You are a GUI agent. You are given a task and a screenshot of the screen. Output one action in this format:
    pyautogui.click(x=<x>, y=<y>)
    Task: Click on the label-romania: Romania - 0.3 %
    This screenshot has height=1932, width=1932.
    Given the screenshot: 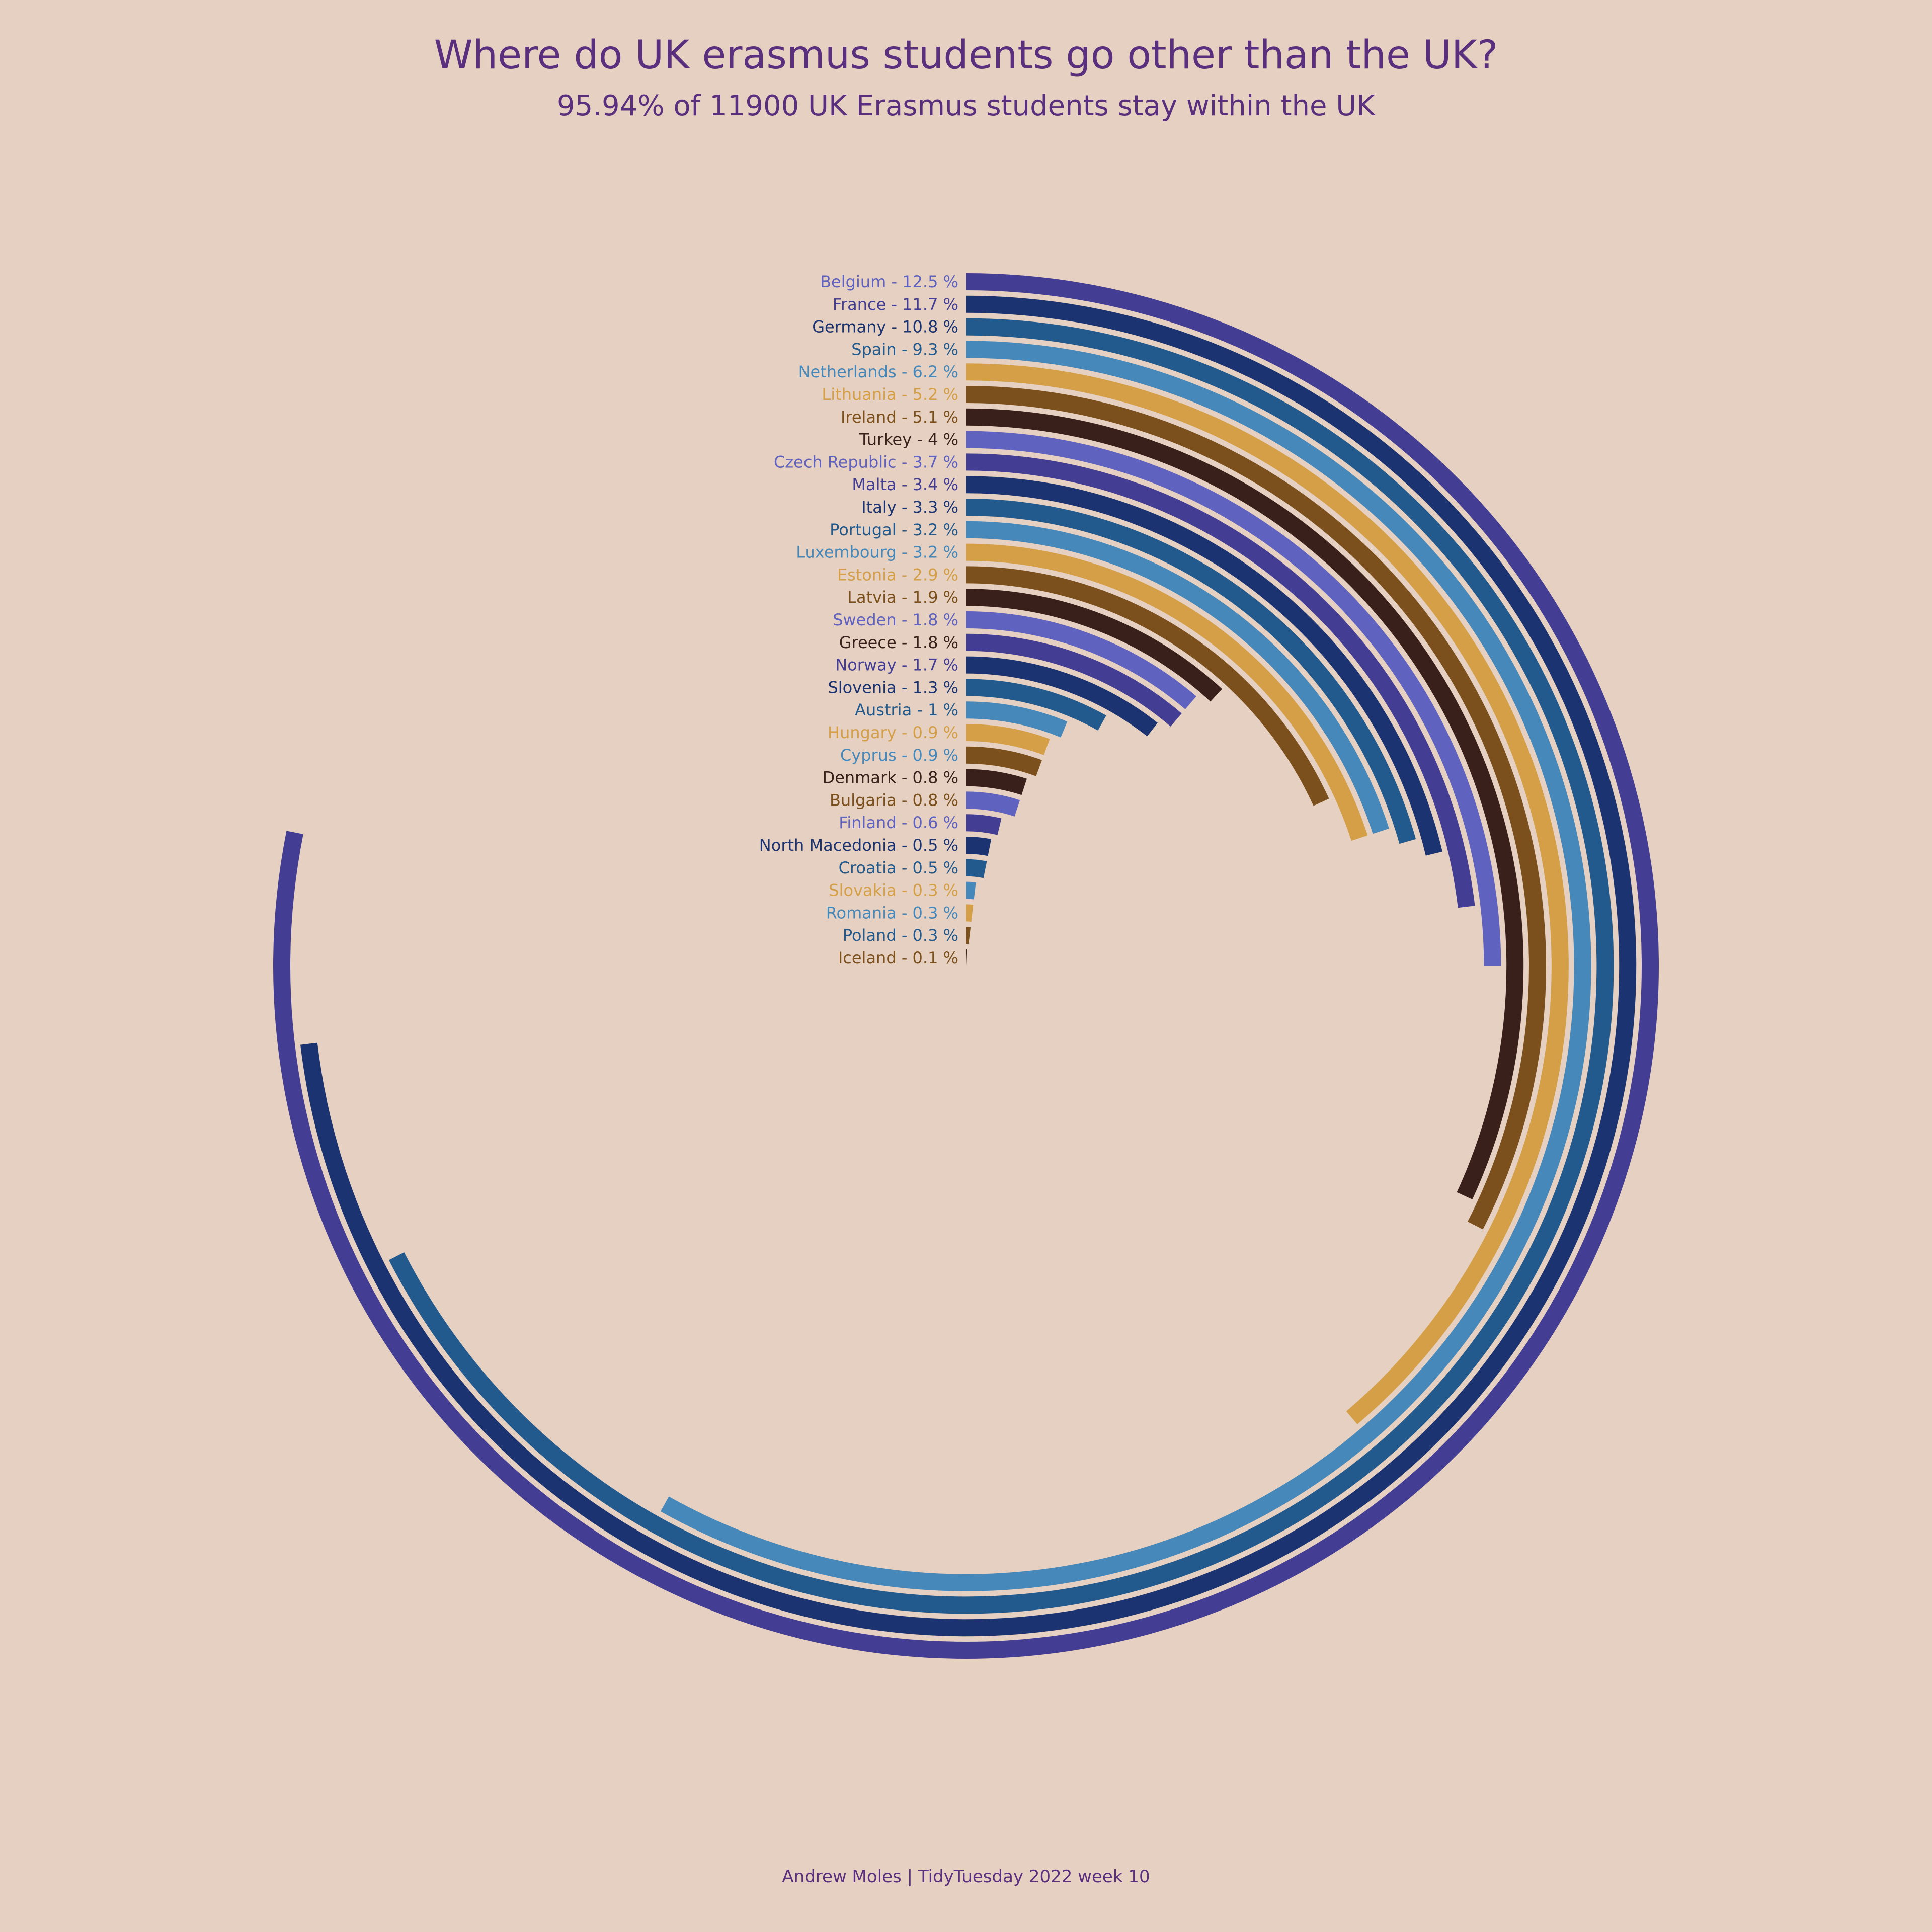 What is the action you would take?
    pyautogui.click(x=892, y=912)
    